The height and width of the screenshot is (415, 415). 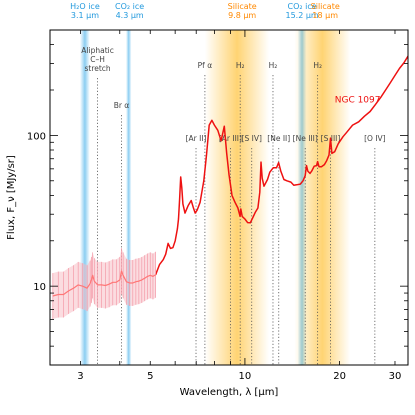 What do you see at coordinates (339, 376) in the screenshot?
I see `x-tick-label-3: 20` at bounding box center [339, 376].